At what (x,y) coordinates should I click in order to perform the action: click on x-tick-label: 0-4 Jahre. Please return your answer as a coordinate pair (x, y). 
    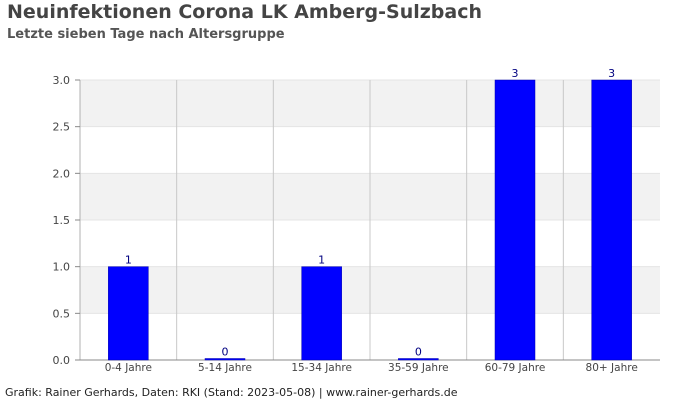
    Looking at the image, I should click on (128, 368).